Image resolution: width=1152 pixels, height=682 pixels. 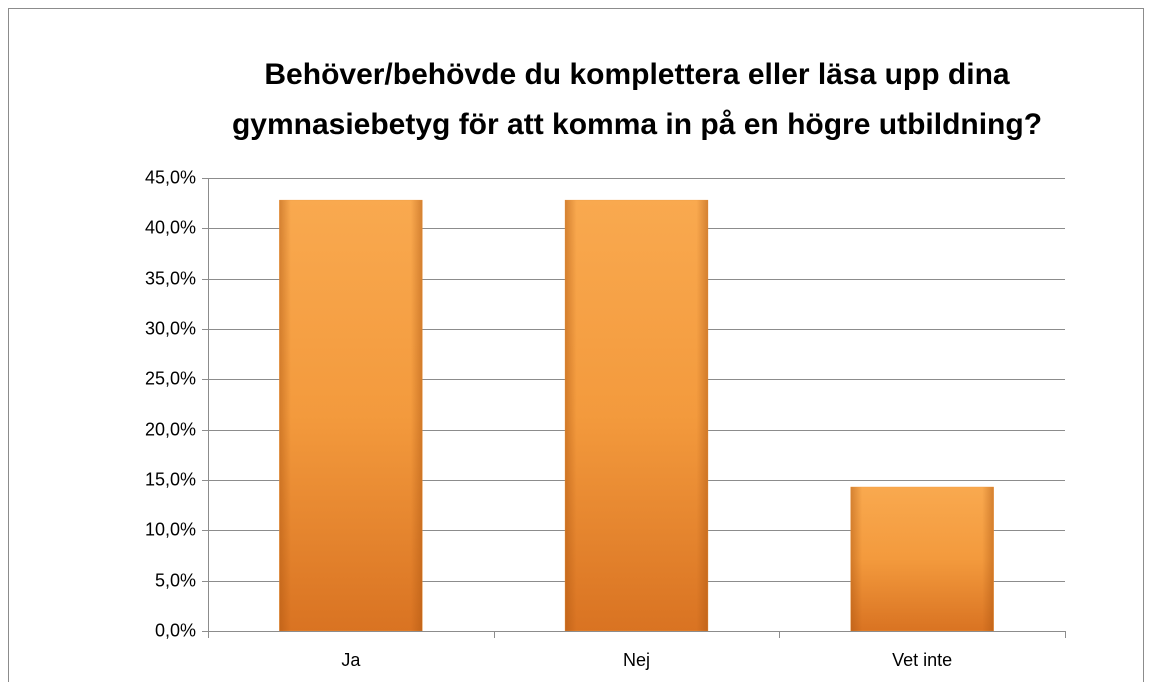 What do you see at coordinates (170, 429) in the screenshot?
I see `y-tick-label: 20,0%` at bounding box center [170, 429].